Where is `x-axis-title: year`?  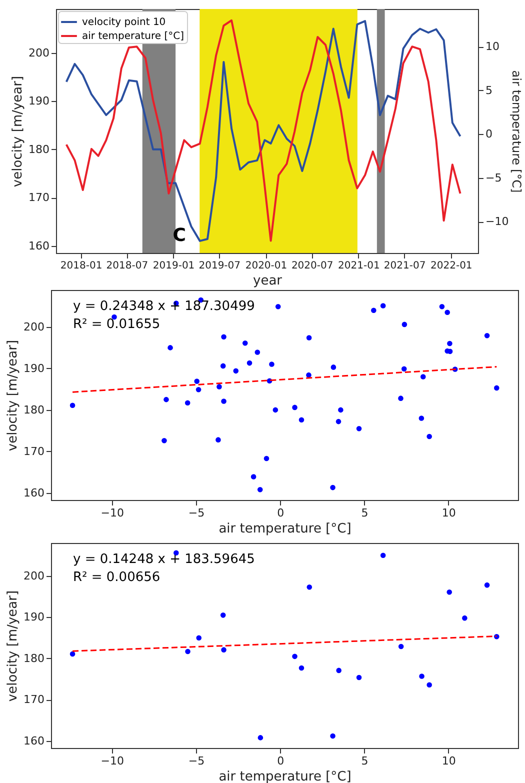
x-axis-title: year is located at coordinates (267, 281).